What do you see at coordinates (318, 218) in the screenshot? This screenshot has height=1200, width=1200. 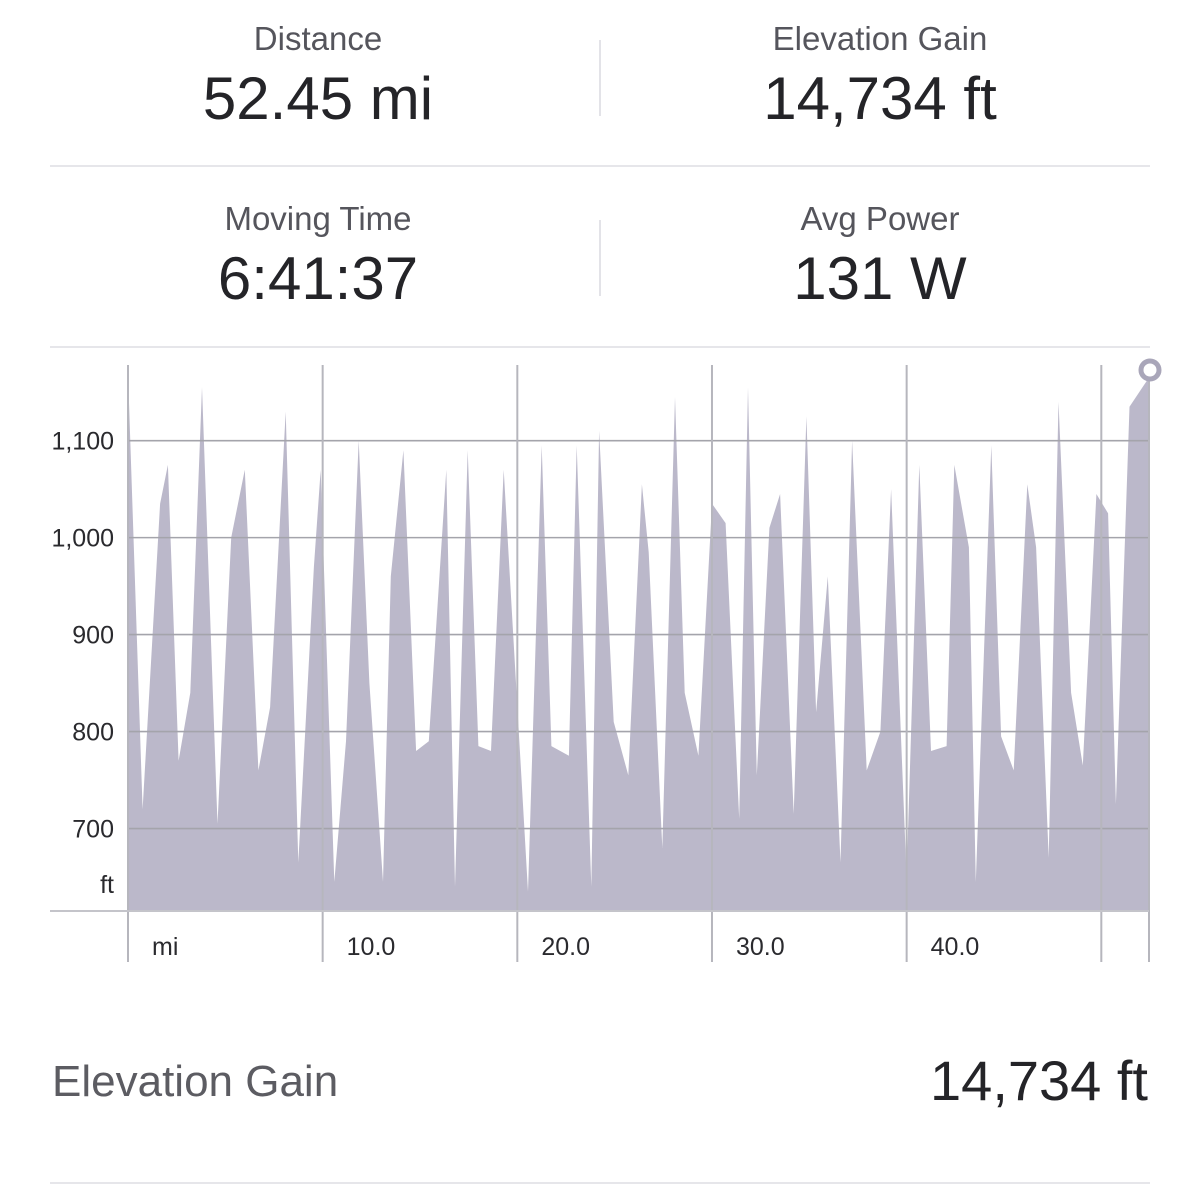 I see `stat-label: Moving Time` at bounding box center [318, 218].